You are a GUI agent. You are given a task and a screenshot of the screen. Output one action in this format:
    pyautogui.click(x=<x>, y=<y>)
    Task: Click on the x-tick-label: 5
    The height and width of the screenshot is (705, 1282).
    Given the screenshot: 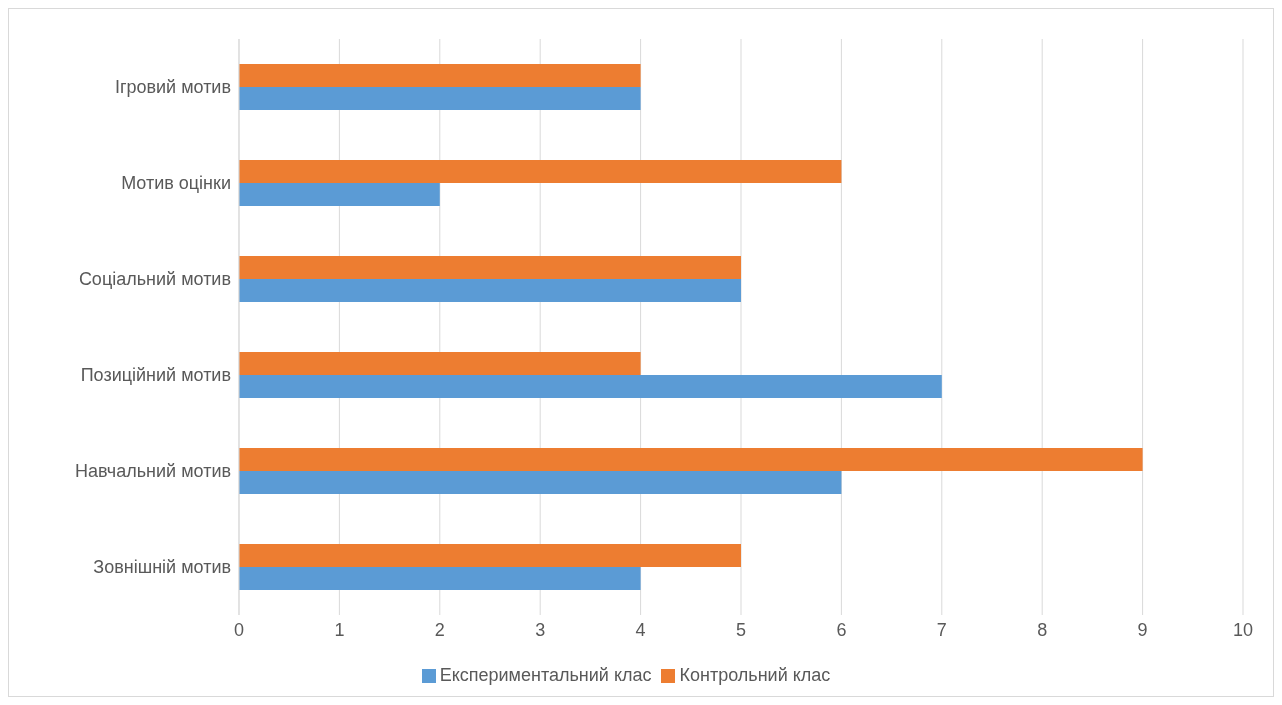 What is the action you would take?
    pyautogui.click(x=741, y=629)
    